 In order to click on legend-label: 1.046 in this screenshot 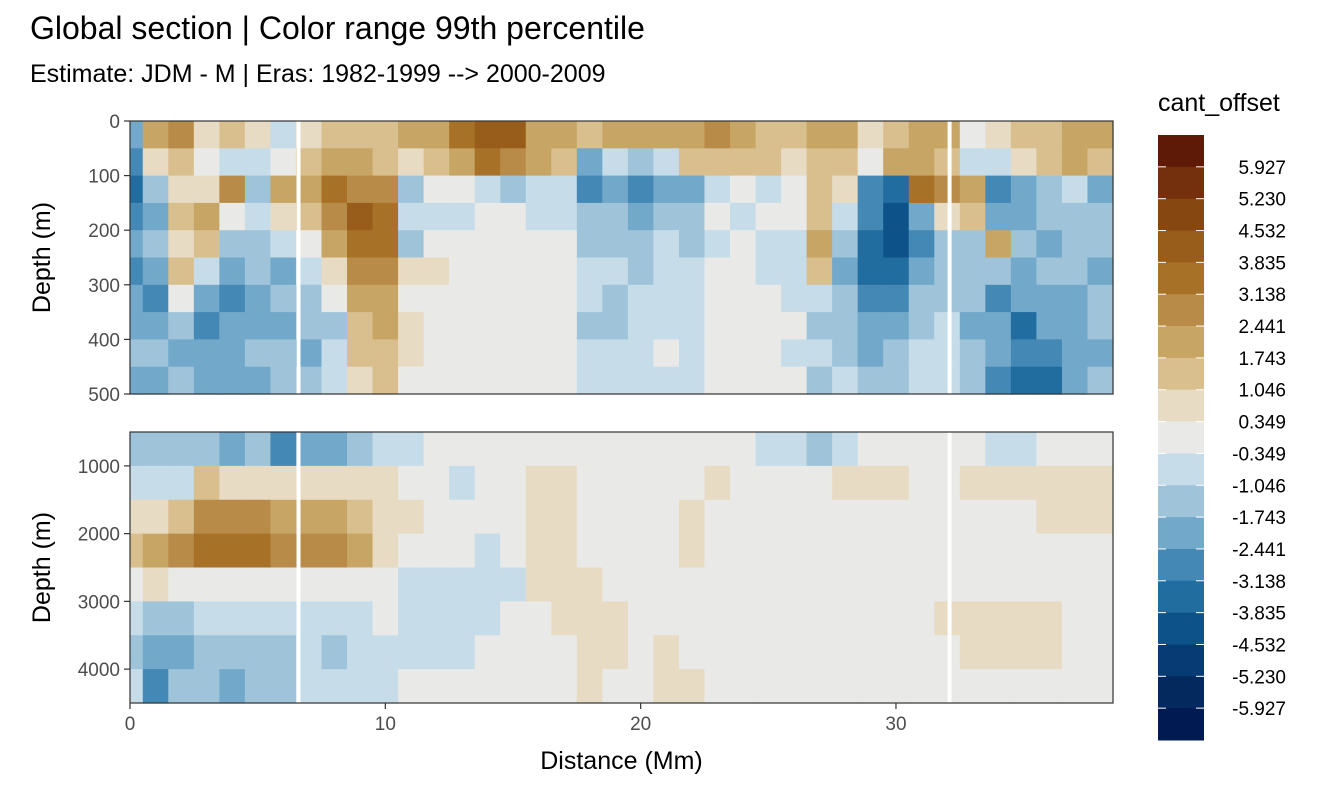, I will do `click(1262, 391)`.